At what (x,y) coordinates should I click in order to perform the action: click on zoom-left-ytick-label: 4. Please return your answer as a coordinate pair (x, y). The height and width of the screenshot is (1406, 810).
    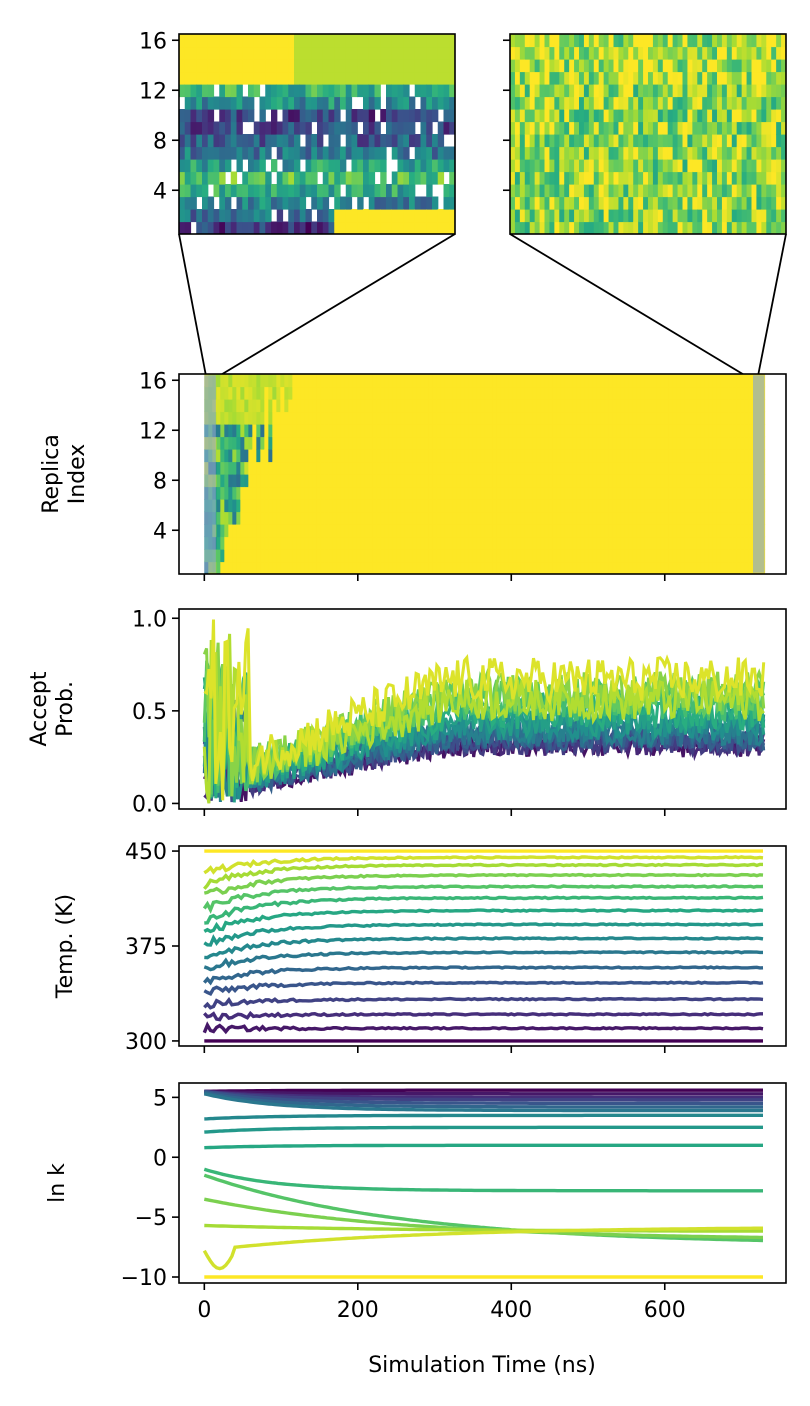
    Looking at the image, I should click on (160, 191).